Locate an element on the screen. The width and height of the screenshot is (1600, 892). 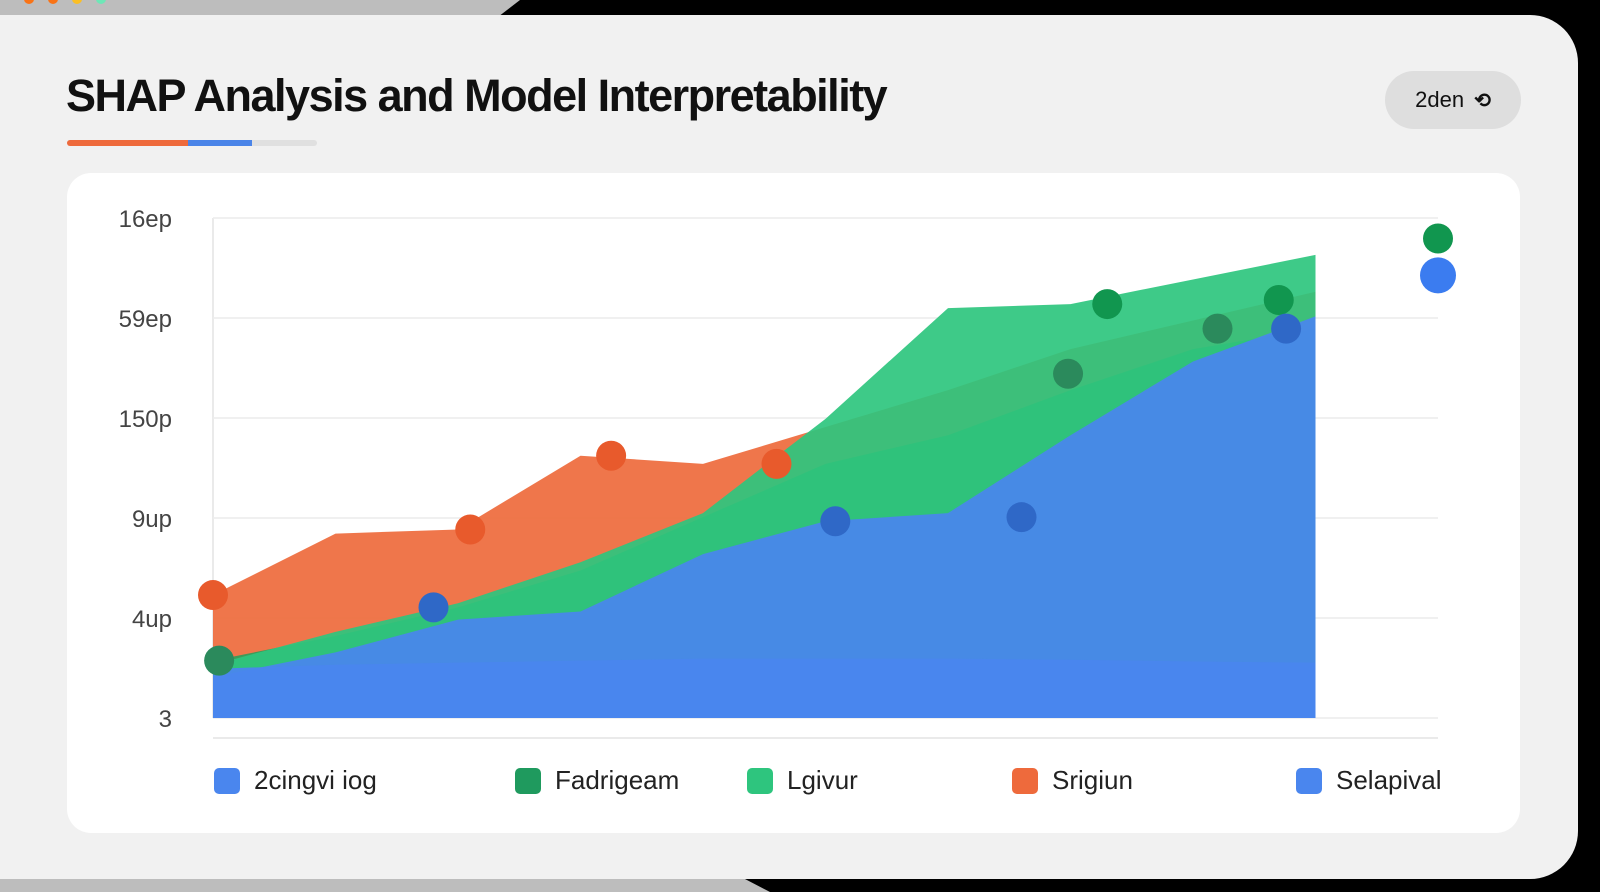
window-bottom-bar is located at coordinates (385, 884).